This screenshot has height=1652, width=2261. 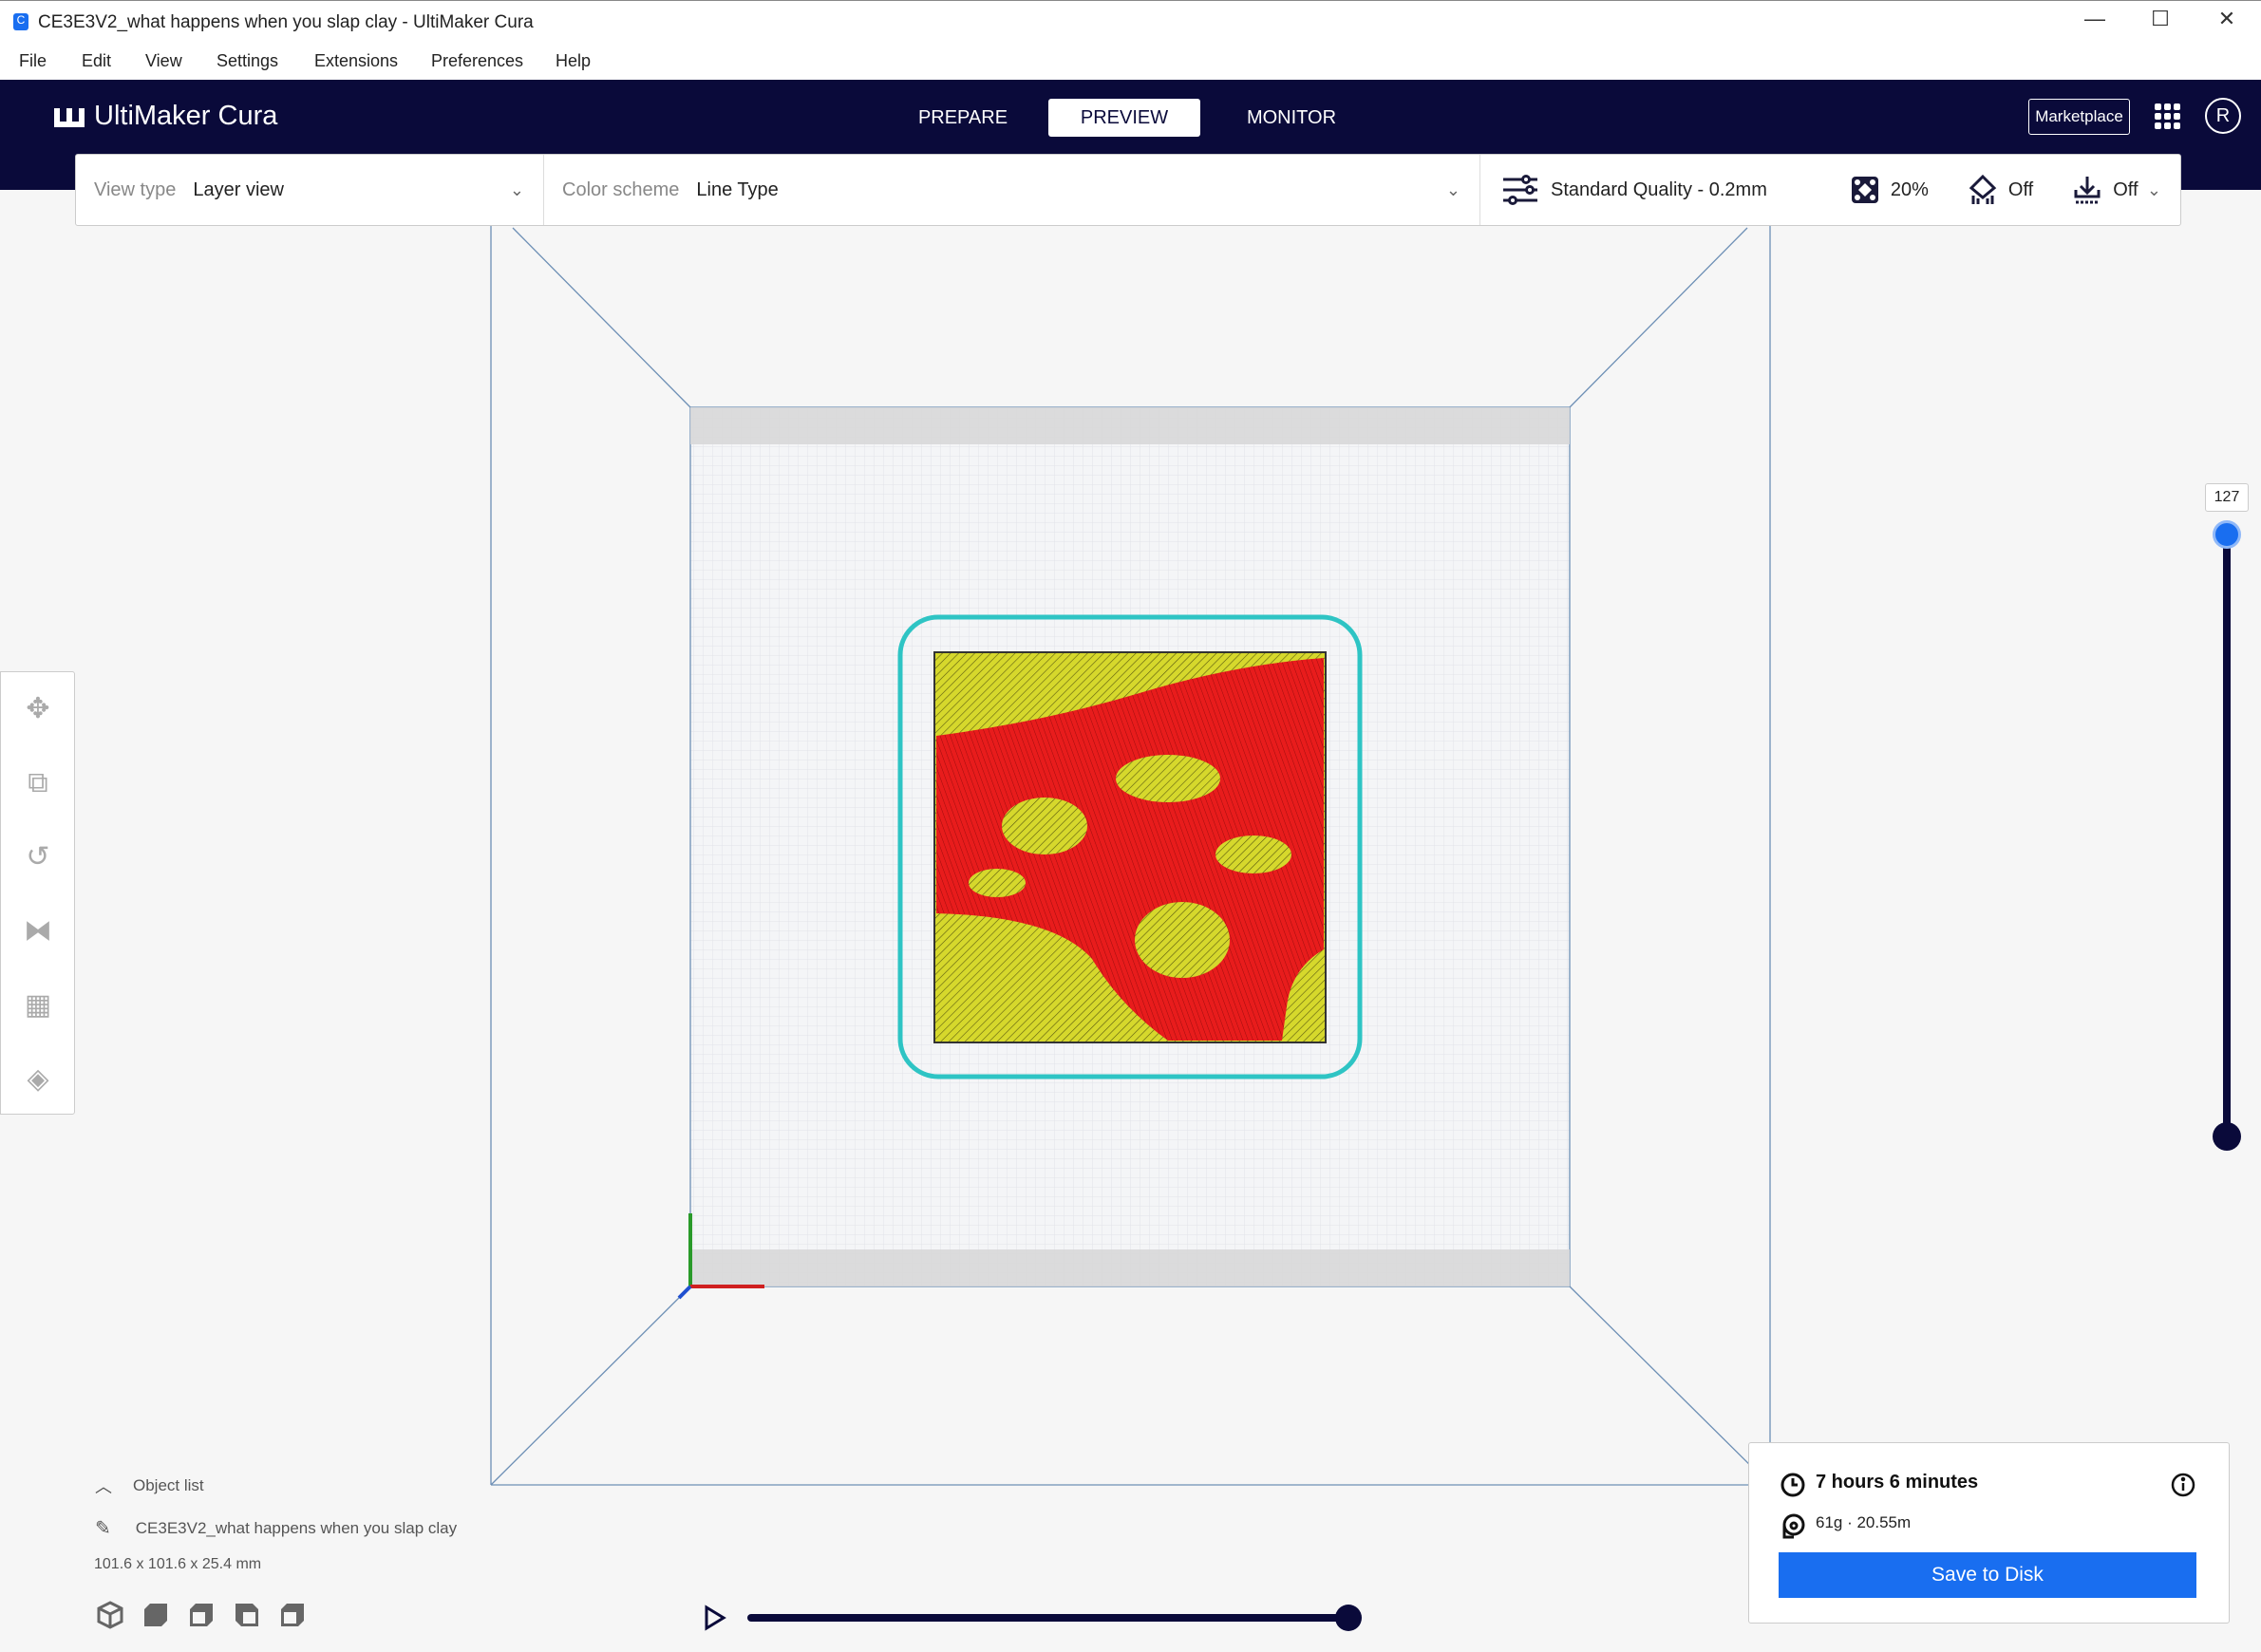 What do you see at coordinates (310, 190) in the screenshot?
I see `view-type-dropdown: View type Layer view ⌄` at bounding box center [310, 190].